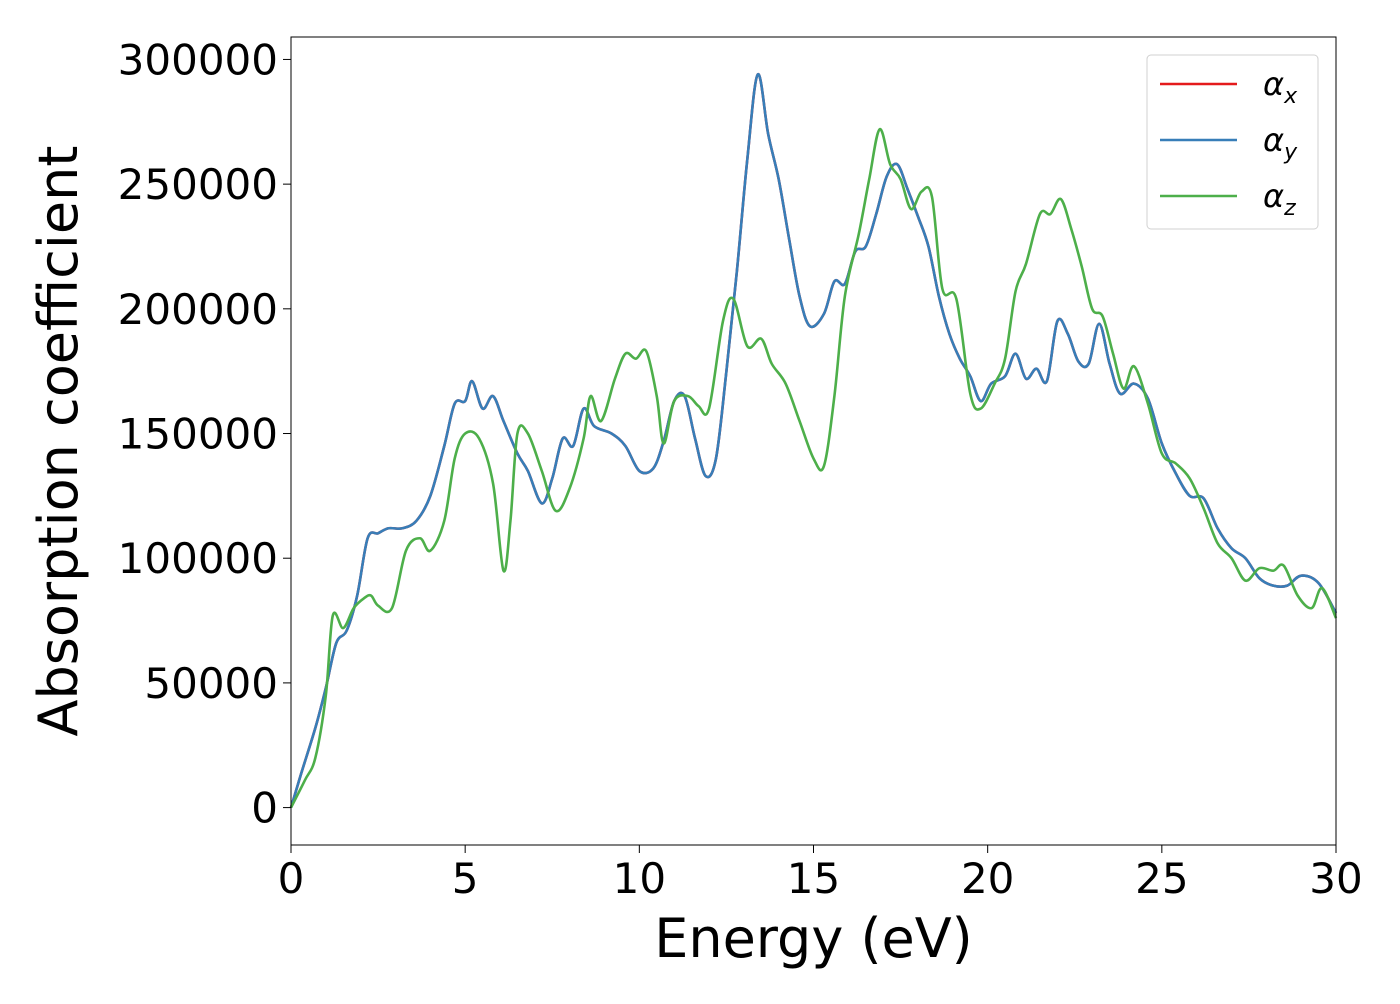 This screenshot has width=1400, height=1004. Describe the element at coordinates (198, 434) in the screenshot. I see `y-tick-label: 150000` at that location.